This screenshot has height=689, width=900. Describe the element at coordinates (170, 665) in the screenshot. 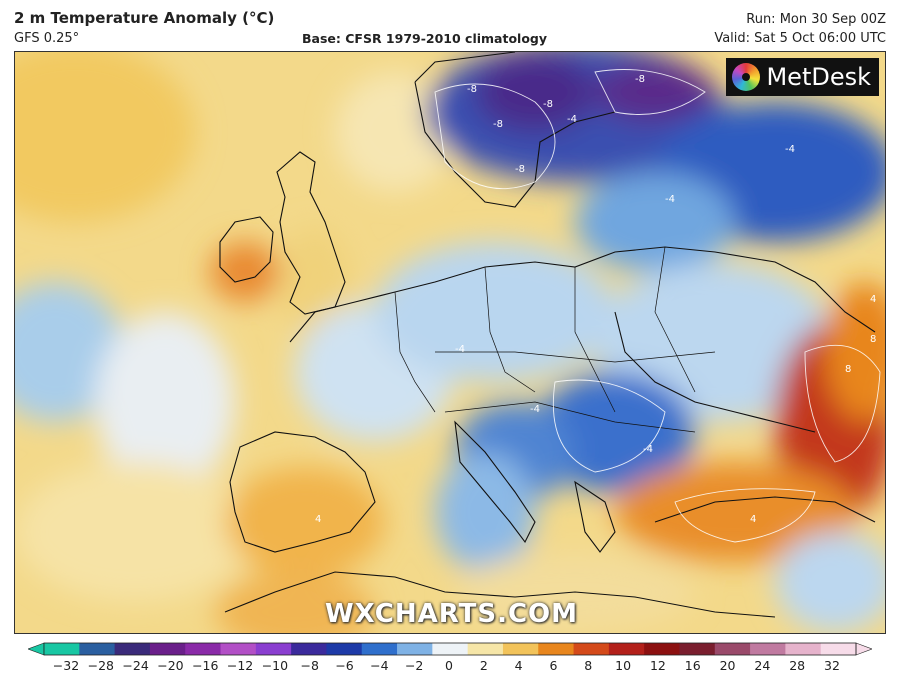

I see `colorbar-tick-label: −20` at that location.